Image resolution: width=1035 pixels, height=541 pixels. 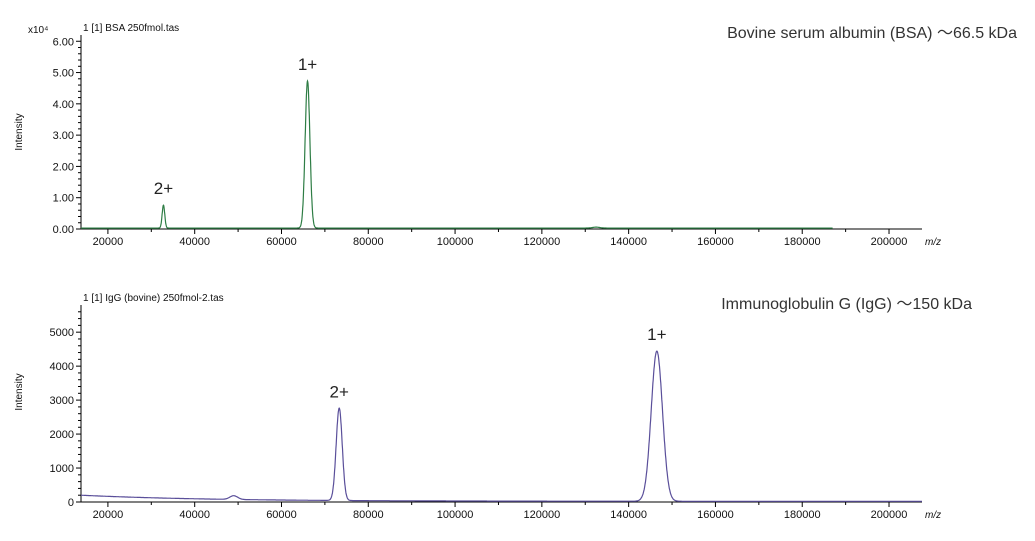 What do you see at coordinates (62, 435) in the screenshot?
I see `y-tick-label: 2000` at bounding box center [62, 435].